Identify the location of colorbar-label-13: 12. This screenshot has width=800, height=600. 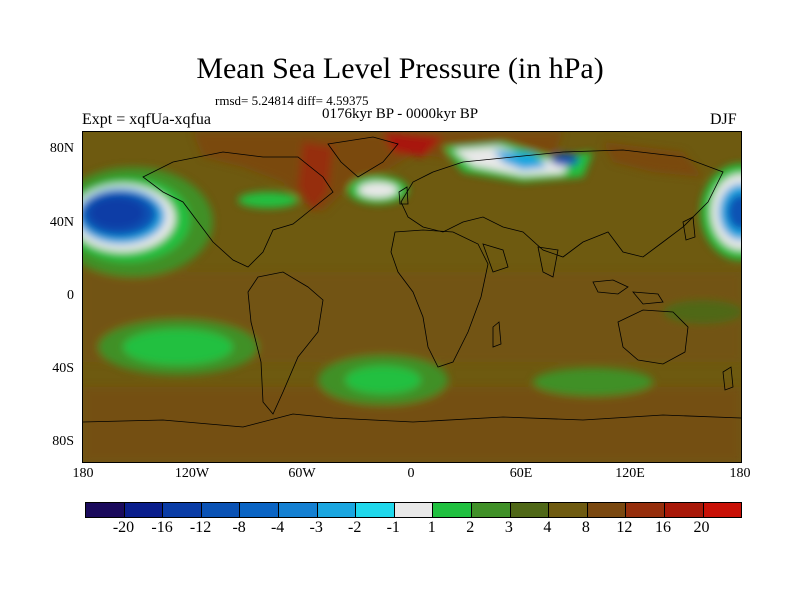
(624, 527).